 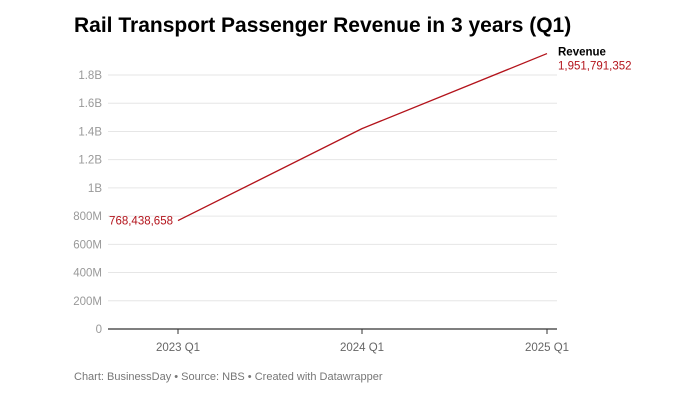 What do you see at coordinates (582, 53) in the screenshot?
I see `series-label: Revenue` at bounding box center [582, 53].